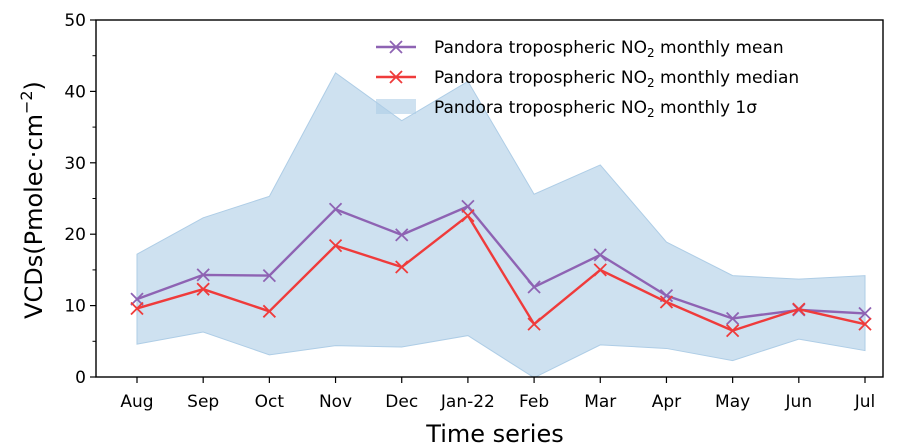 This screenshot has width=901, height=446. Describe the element at coordinates (75, 21) in the screenshot. I see `y-tick-label: 50` at that location.